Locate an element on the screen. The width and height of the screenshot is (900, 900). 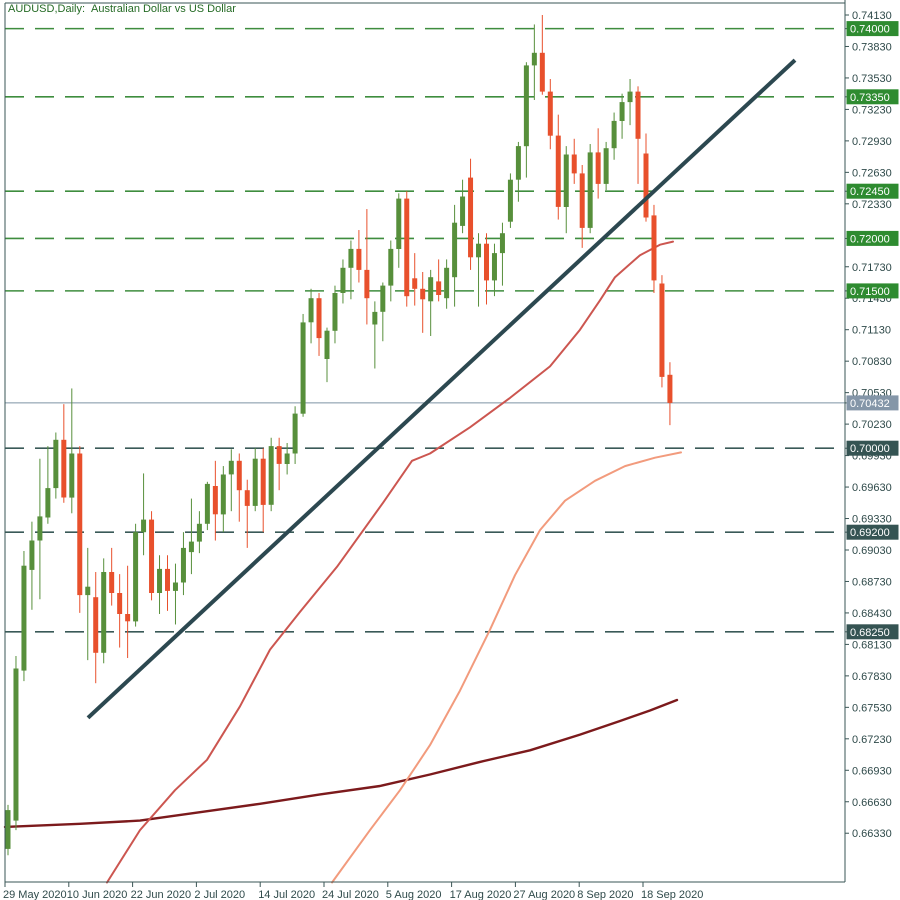
price-tick-label: 0.67230 is located at coordinates (872, 740).